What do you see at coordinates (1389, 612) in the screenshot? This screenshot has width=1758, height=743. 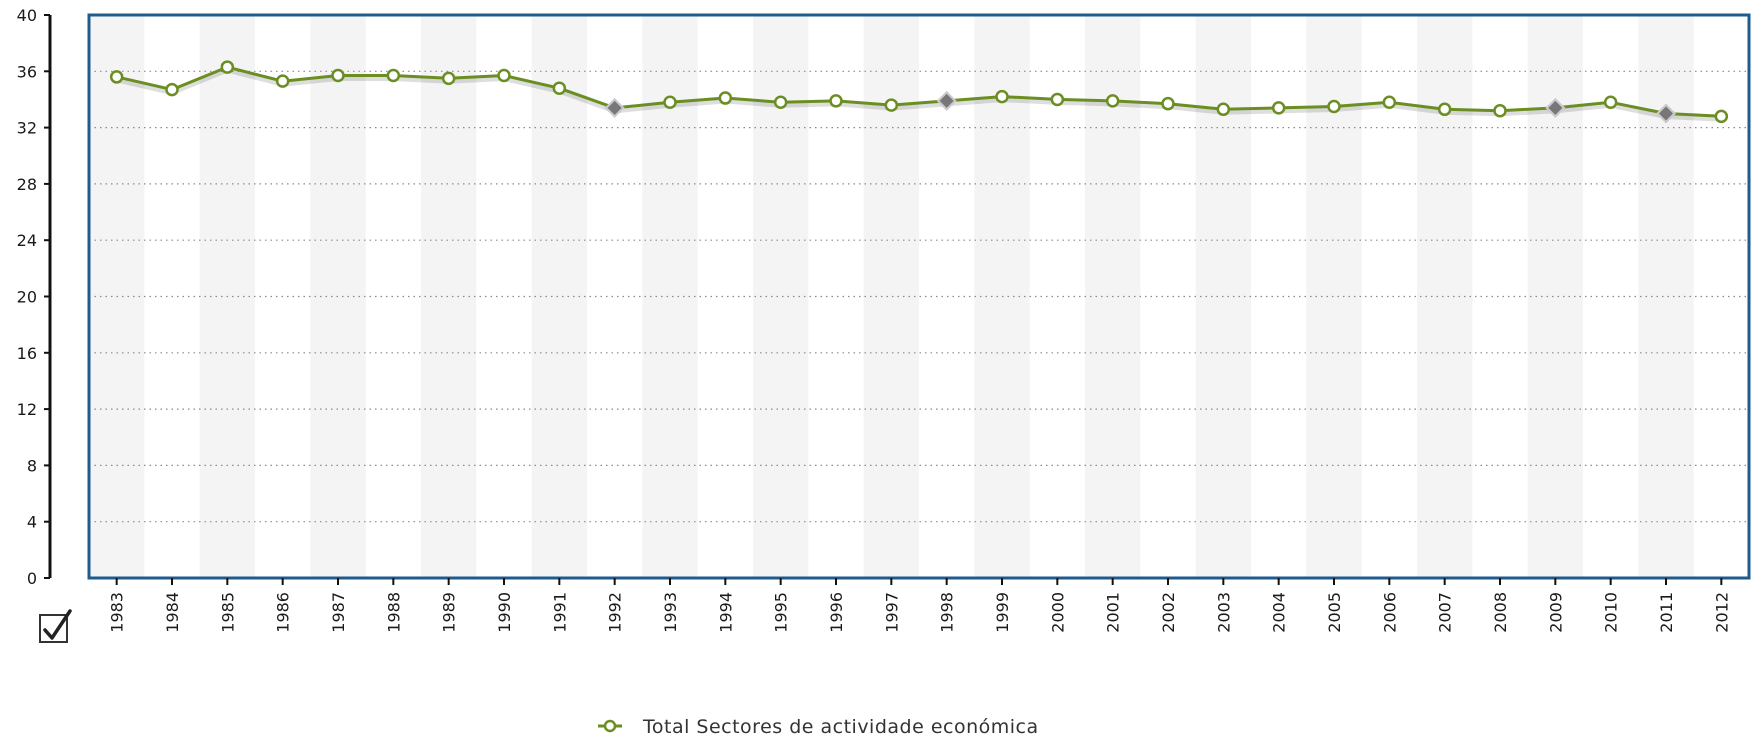 I see `x-tick-label: 2006` at bounding box center [1389, 612].